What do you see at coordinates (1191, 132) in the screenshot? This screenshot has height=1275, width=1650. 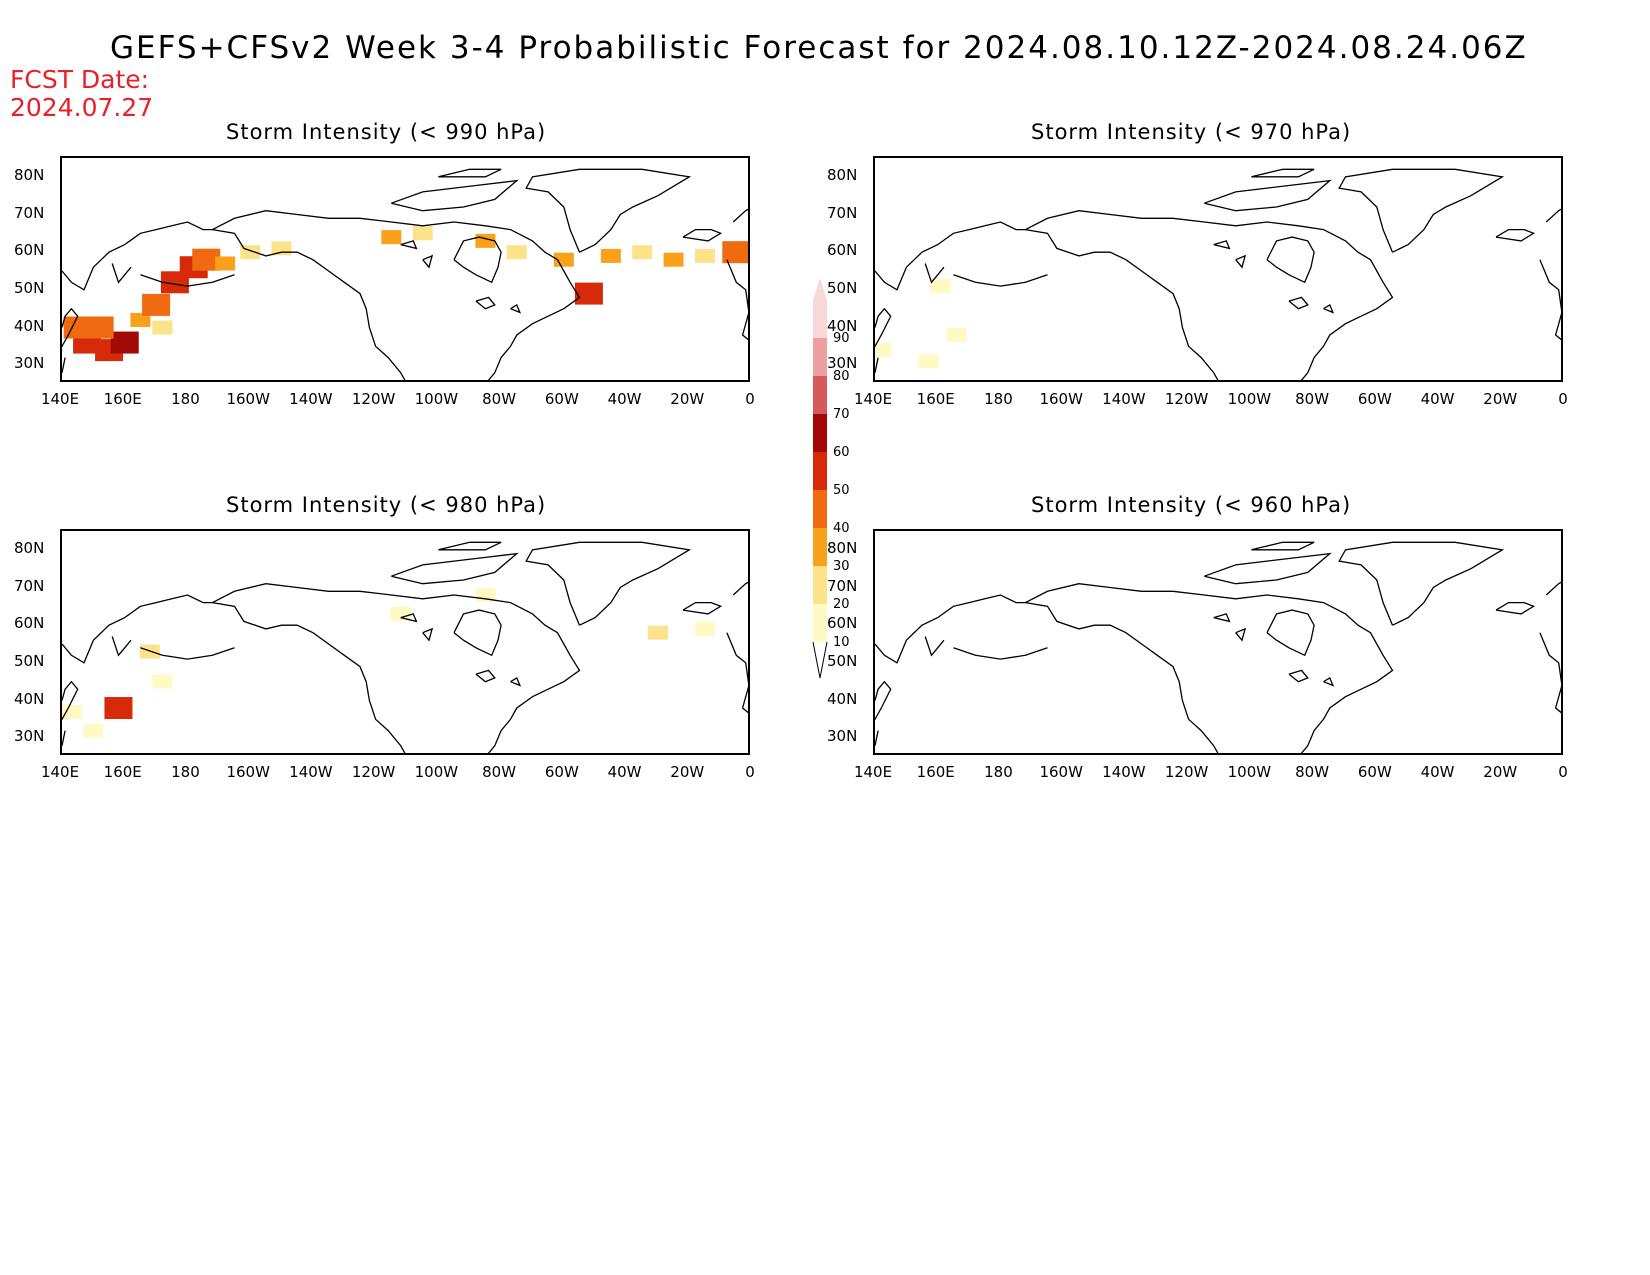 I see `panel-title: Storm Intensity (< 970 hPa)` at bounding box center [1191, 132].